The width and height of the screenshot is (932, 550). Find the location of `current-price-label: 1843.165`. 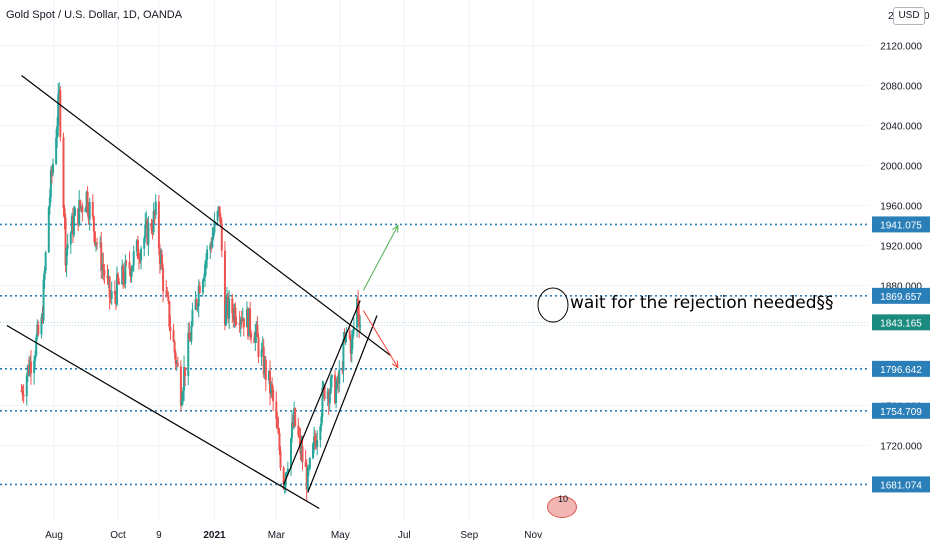

current-price-label: 1843.165 is located at coordinates (901, 323).